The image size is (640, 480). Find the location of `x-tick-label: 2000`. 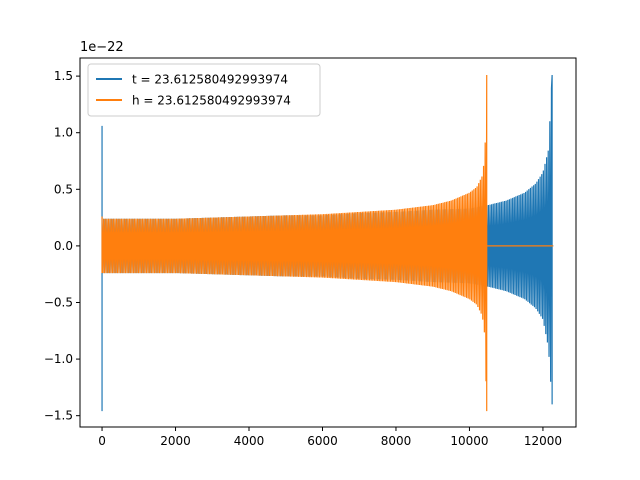

x-tick-label: 2000 is located at coordinates (175, 441).